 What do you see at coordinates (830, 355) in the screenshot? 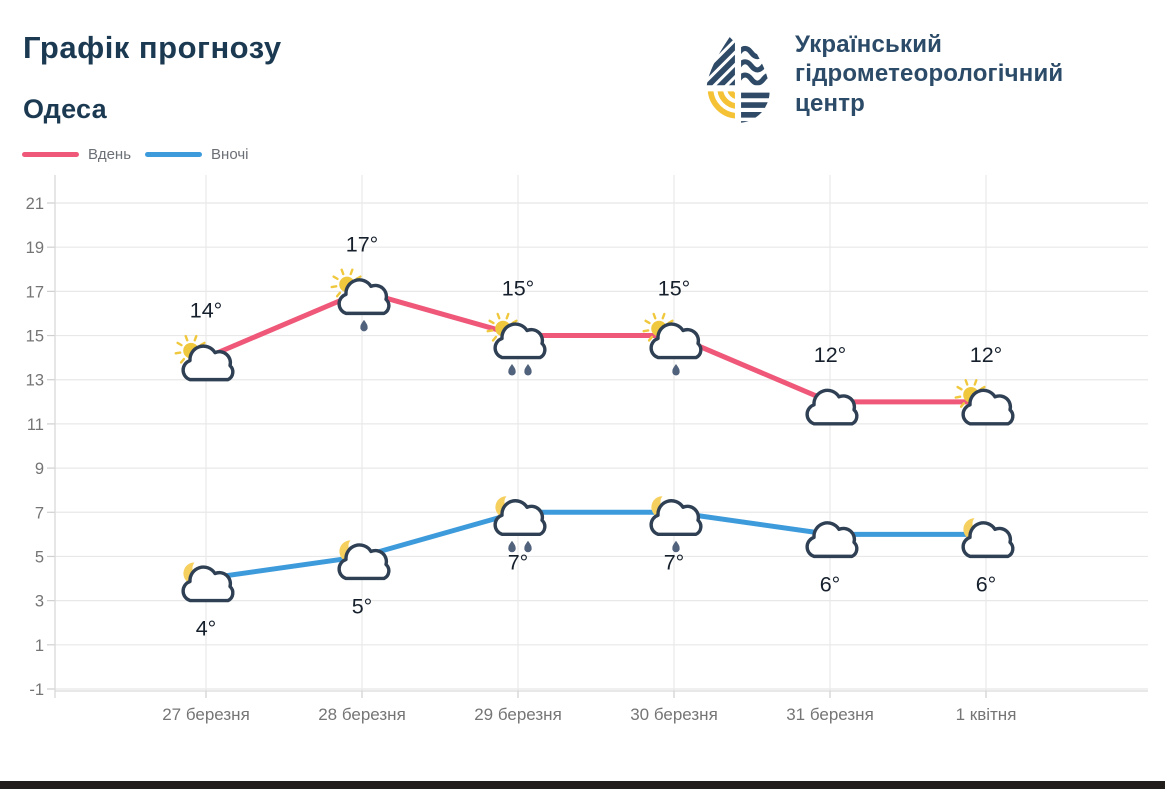
I see `day-temp-label: 12°` at bounding box center [830, 355].